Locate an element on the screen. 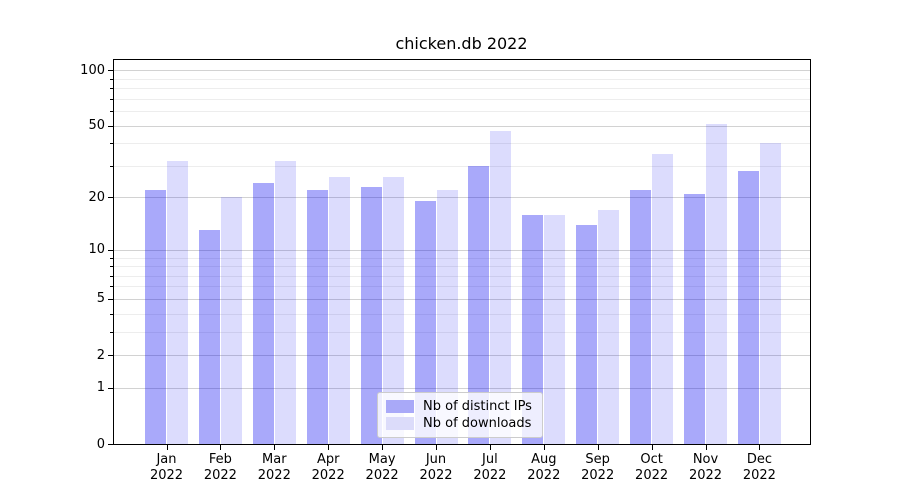  bar-nb-of-distinct-ips-may-2022 is located at coordinates (371, 315).